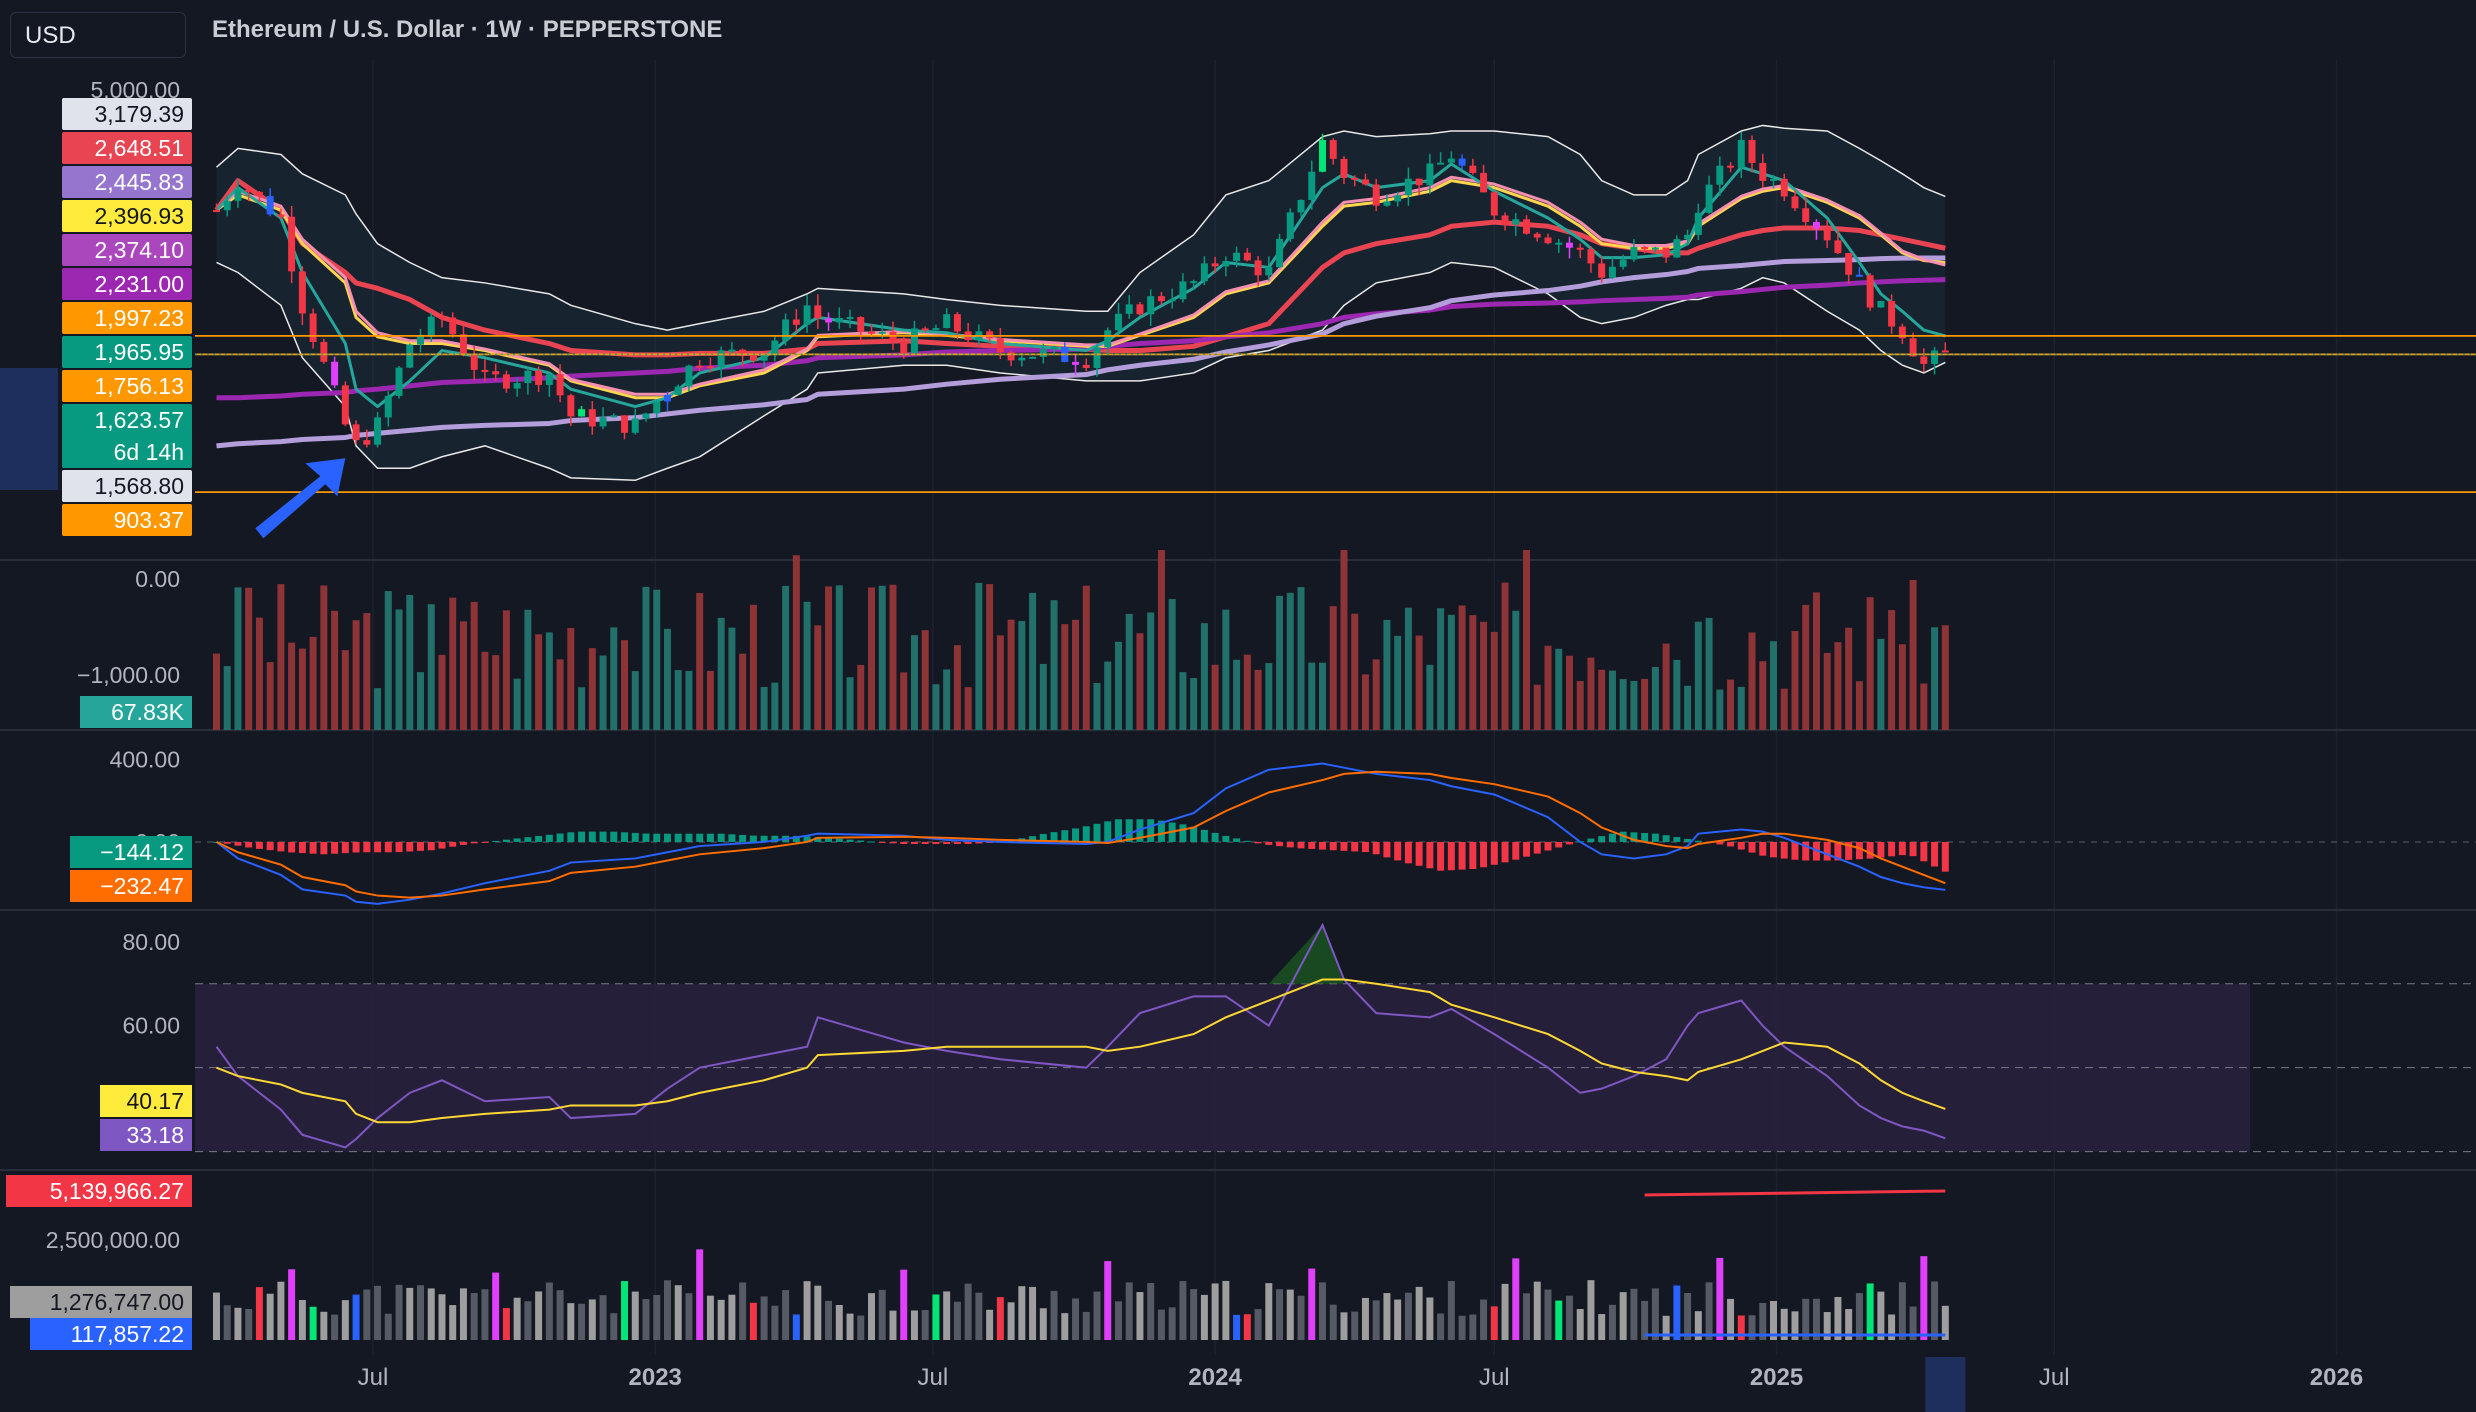 The image size is (2476, 1412). I want to click on annotation-arrow, so click(300, 498).